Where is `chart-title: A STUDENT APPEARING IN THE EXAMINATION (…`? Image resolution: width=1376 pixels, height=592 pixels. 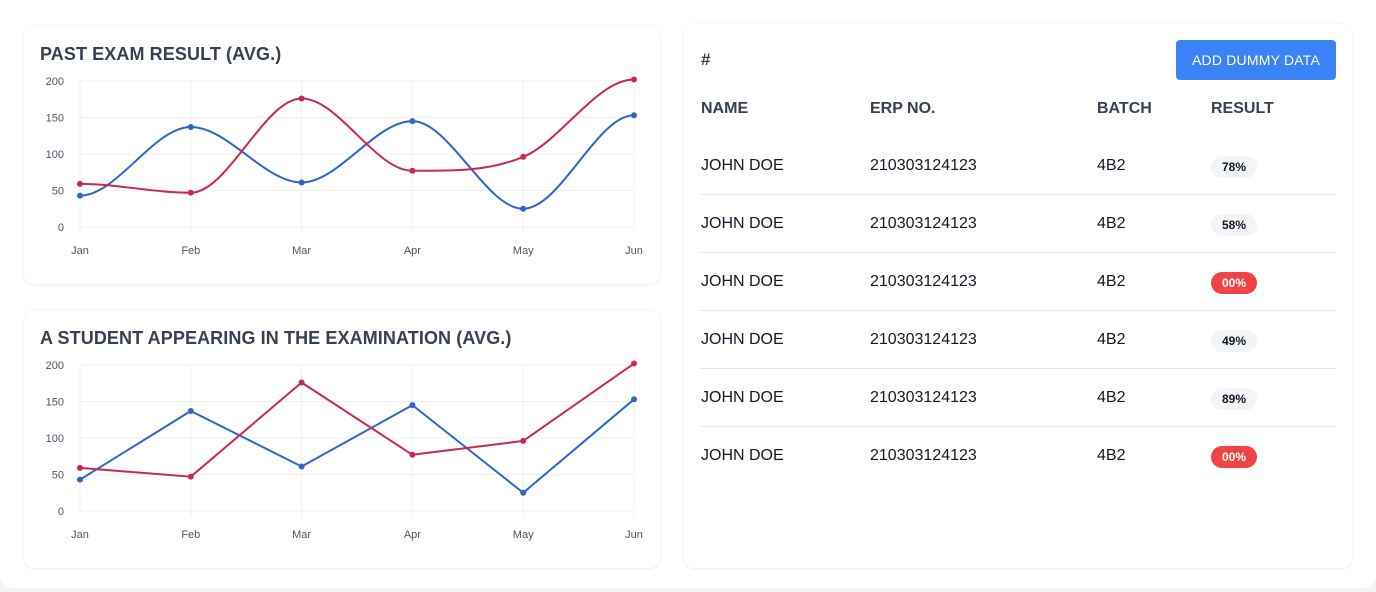
chart-title: A STUDENT APPEARING IN THE EXAMINATION (… is located at coordinates (276, 338).